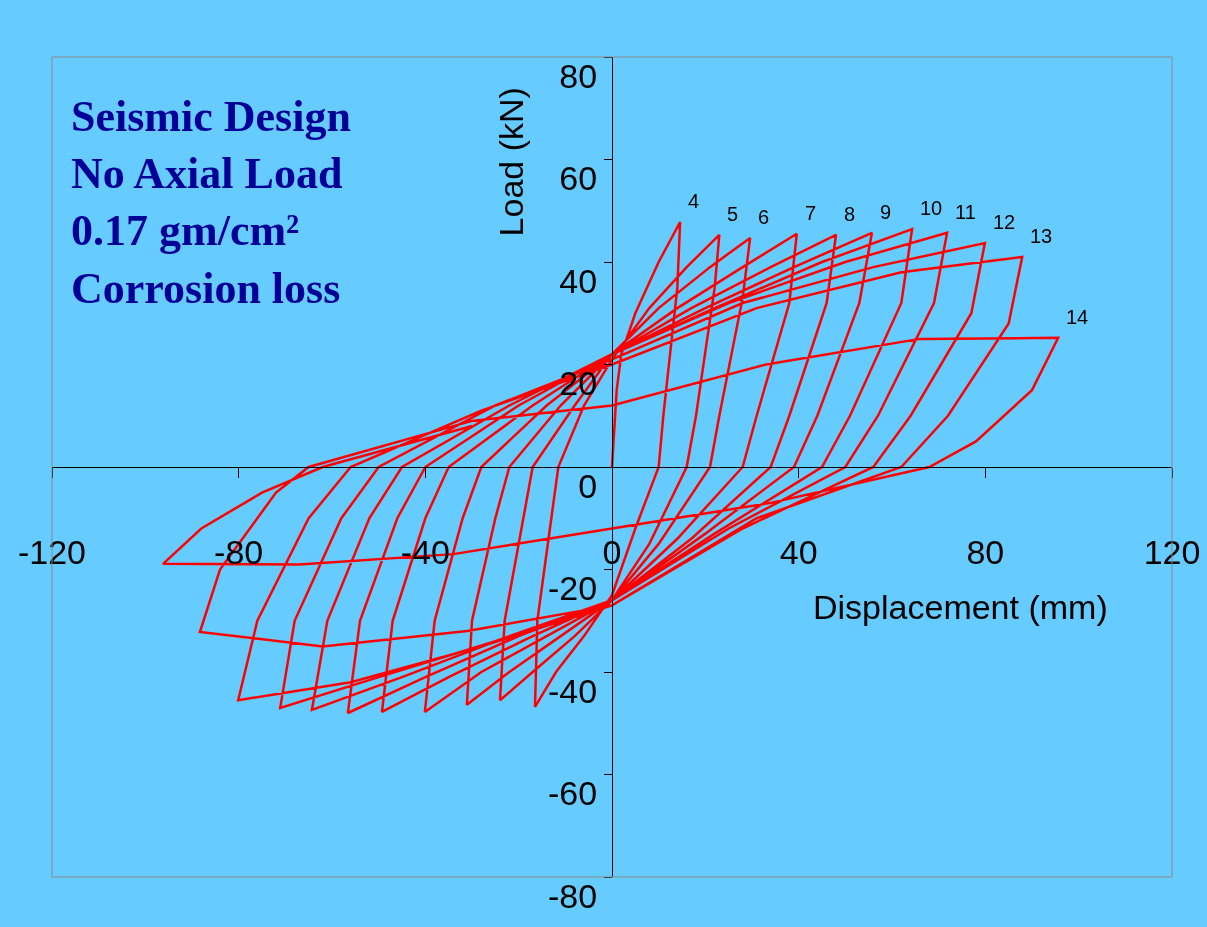  I want to click on y-tick-label: -40, so click(573, 690).